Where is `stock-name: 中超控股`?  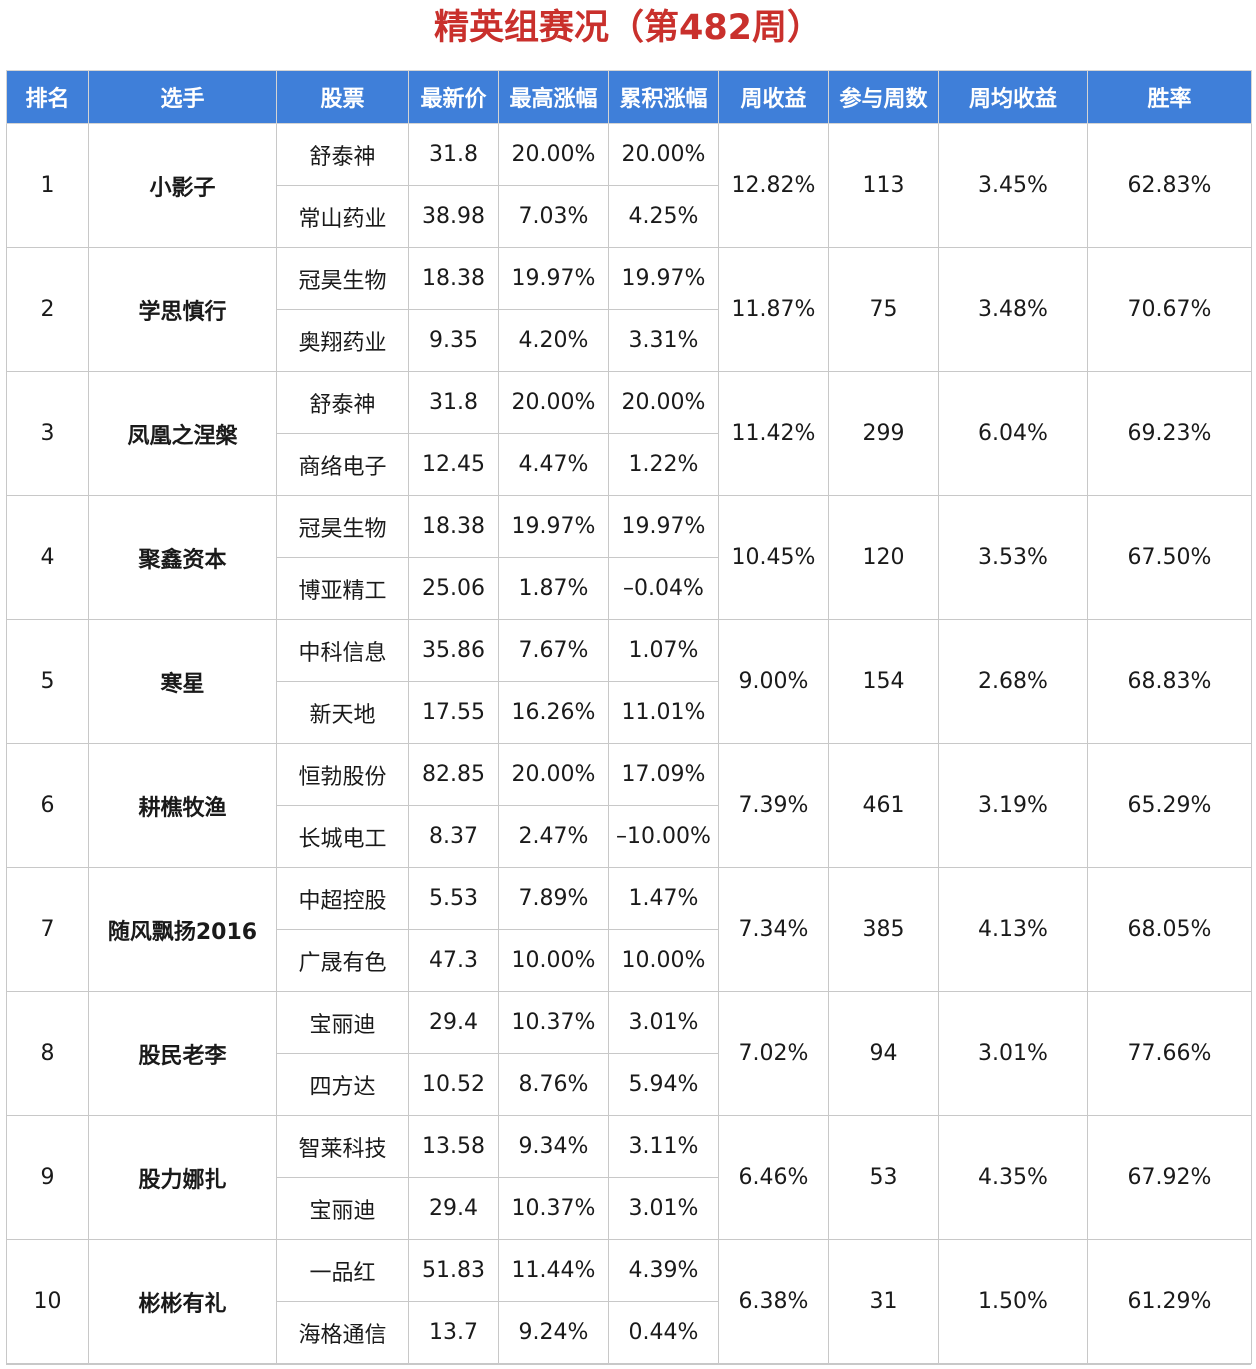
stock-name: 中超控股 is located at coordinates (342, 898).